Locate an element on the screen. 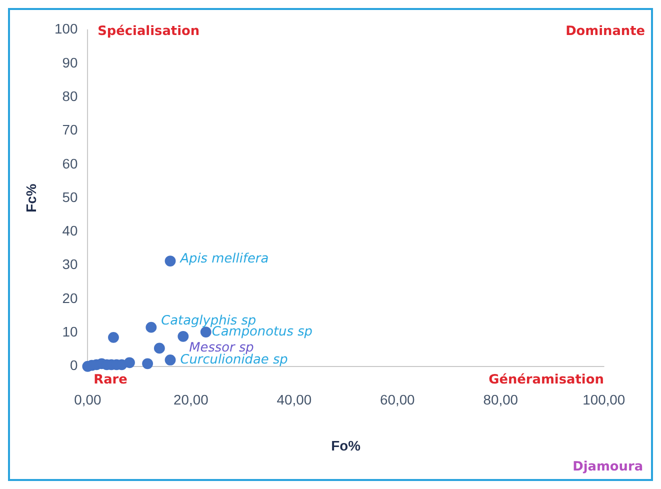  annotation: Curculionidae sp is located at coordinates (234, 360).